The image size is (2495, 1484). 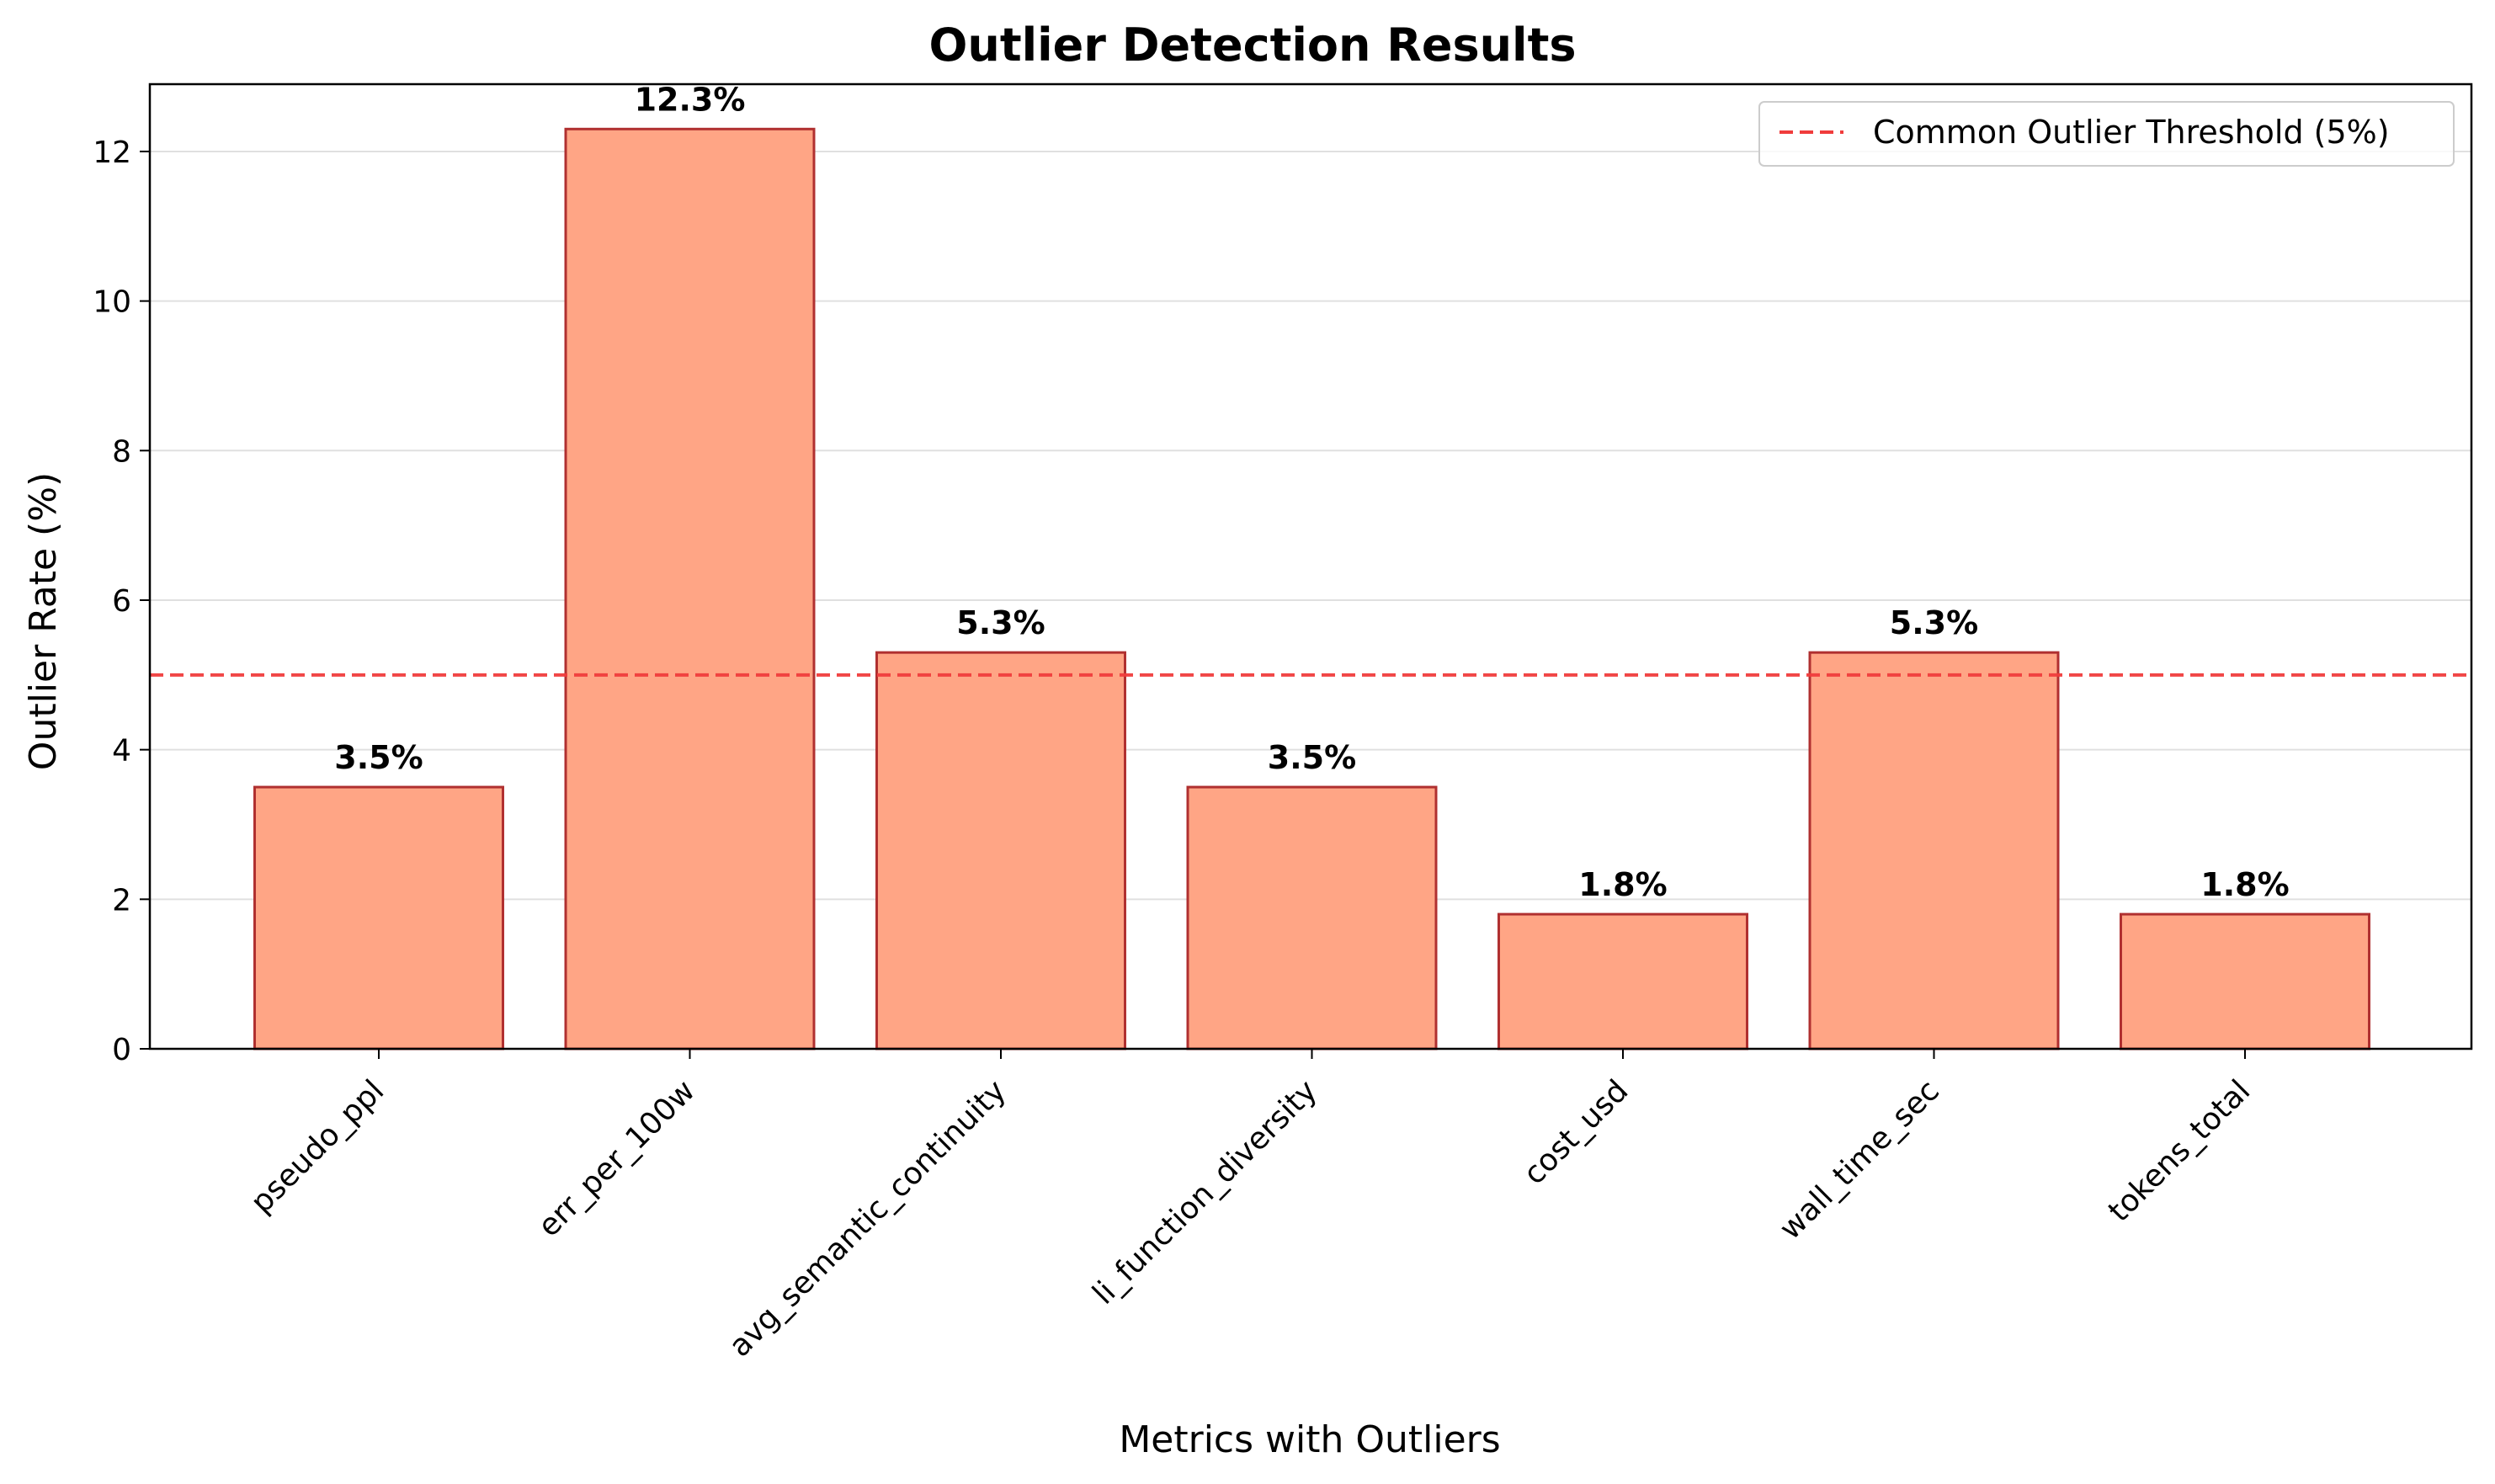 I want to click on y-tick-label: 12, so click(x=112, y=153).